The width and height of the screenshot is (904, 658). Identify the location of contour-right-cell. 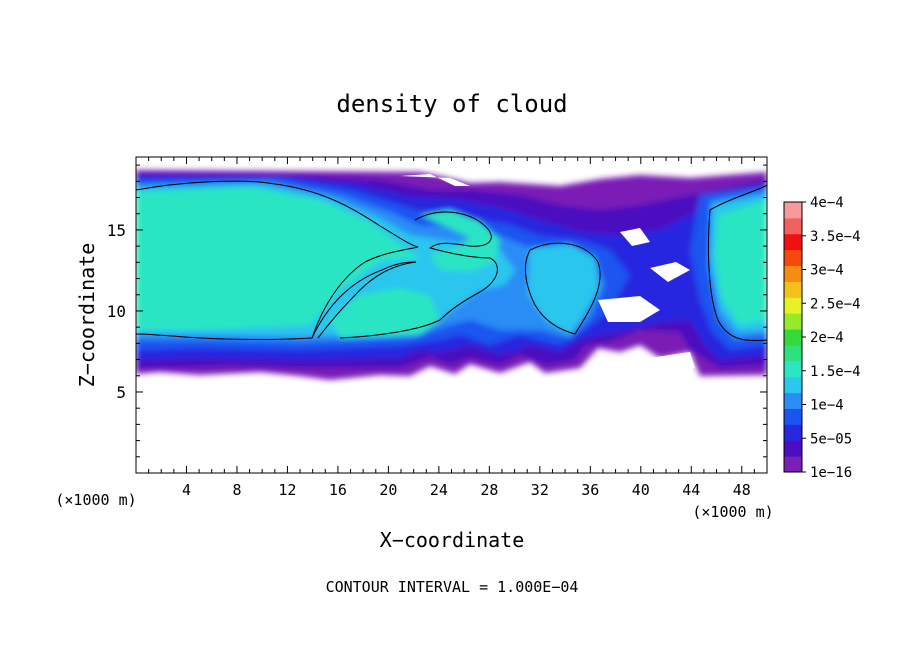
(737, 263).